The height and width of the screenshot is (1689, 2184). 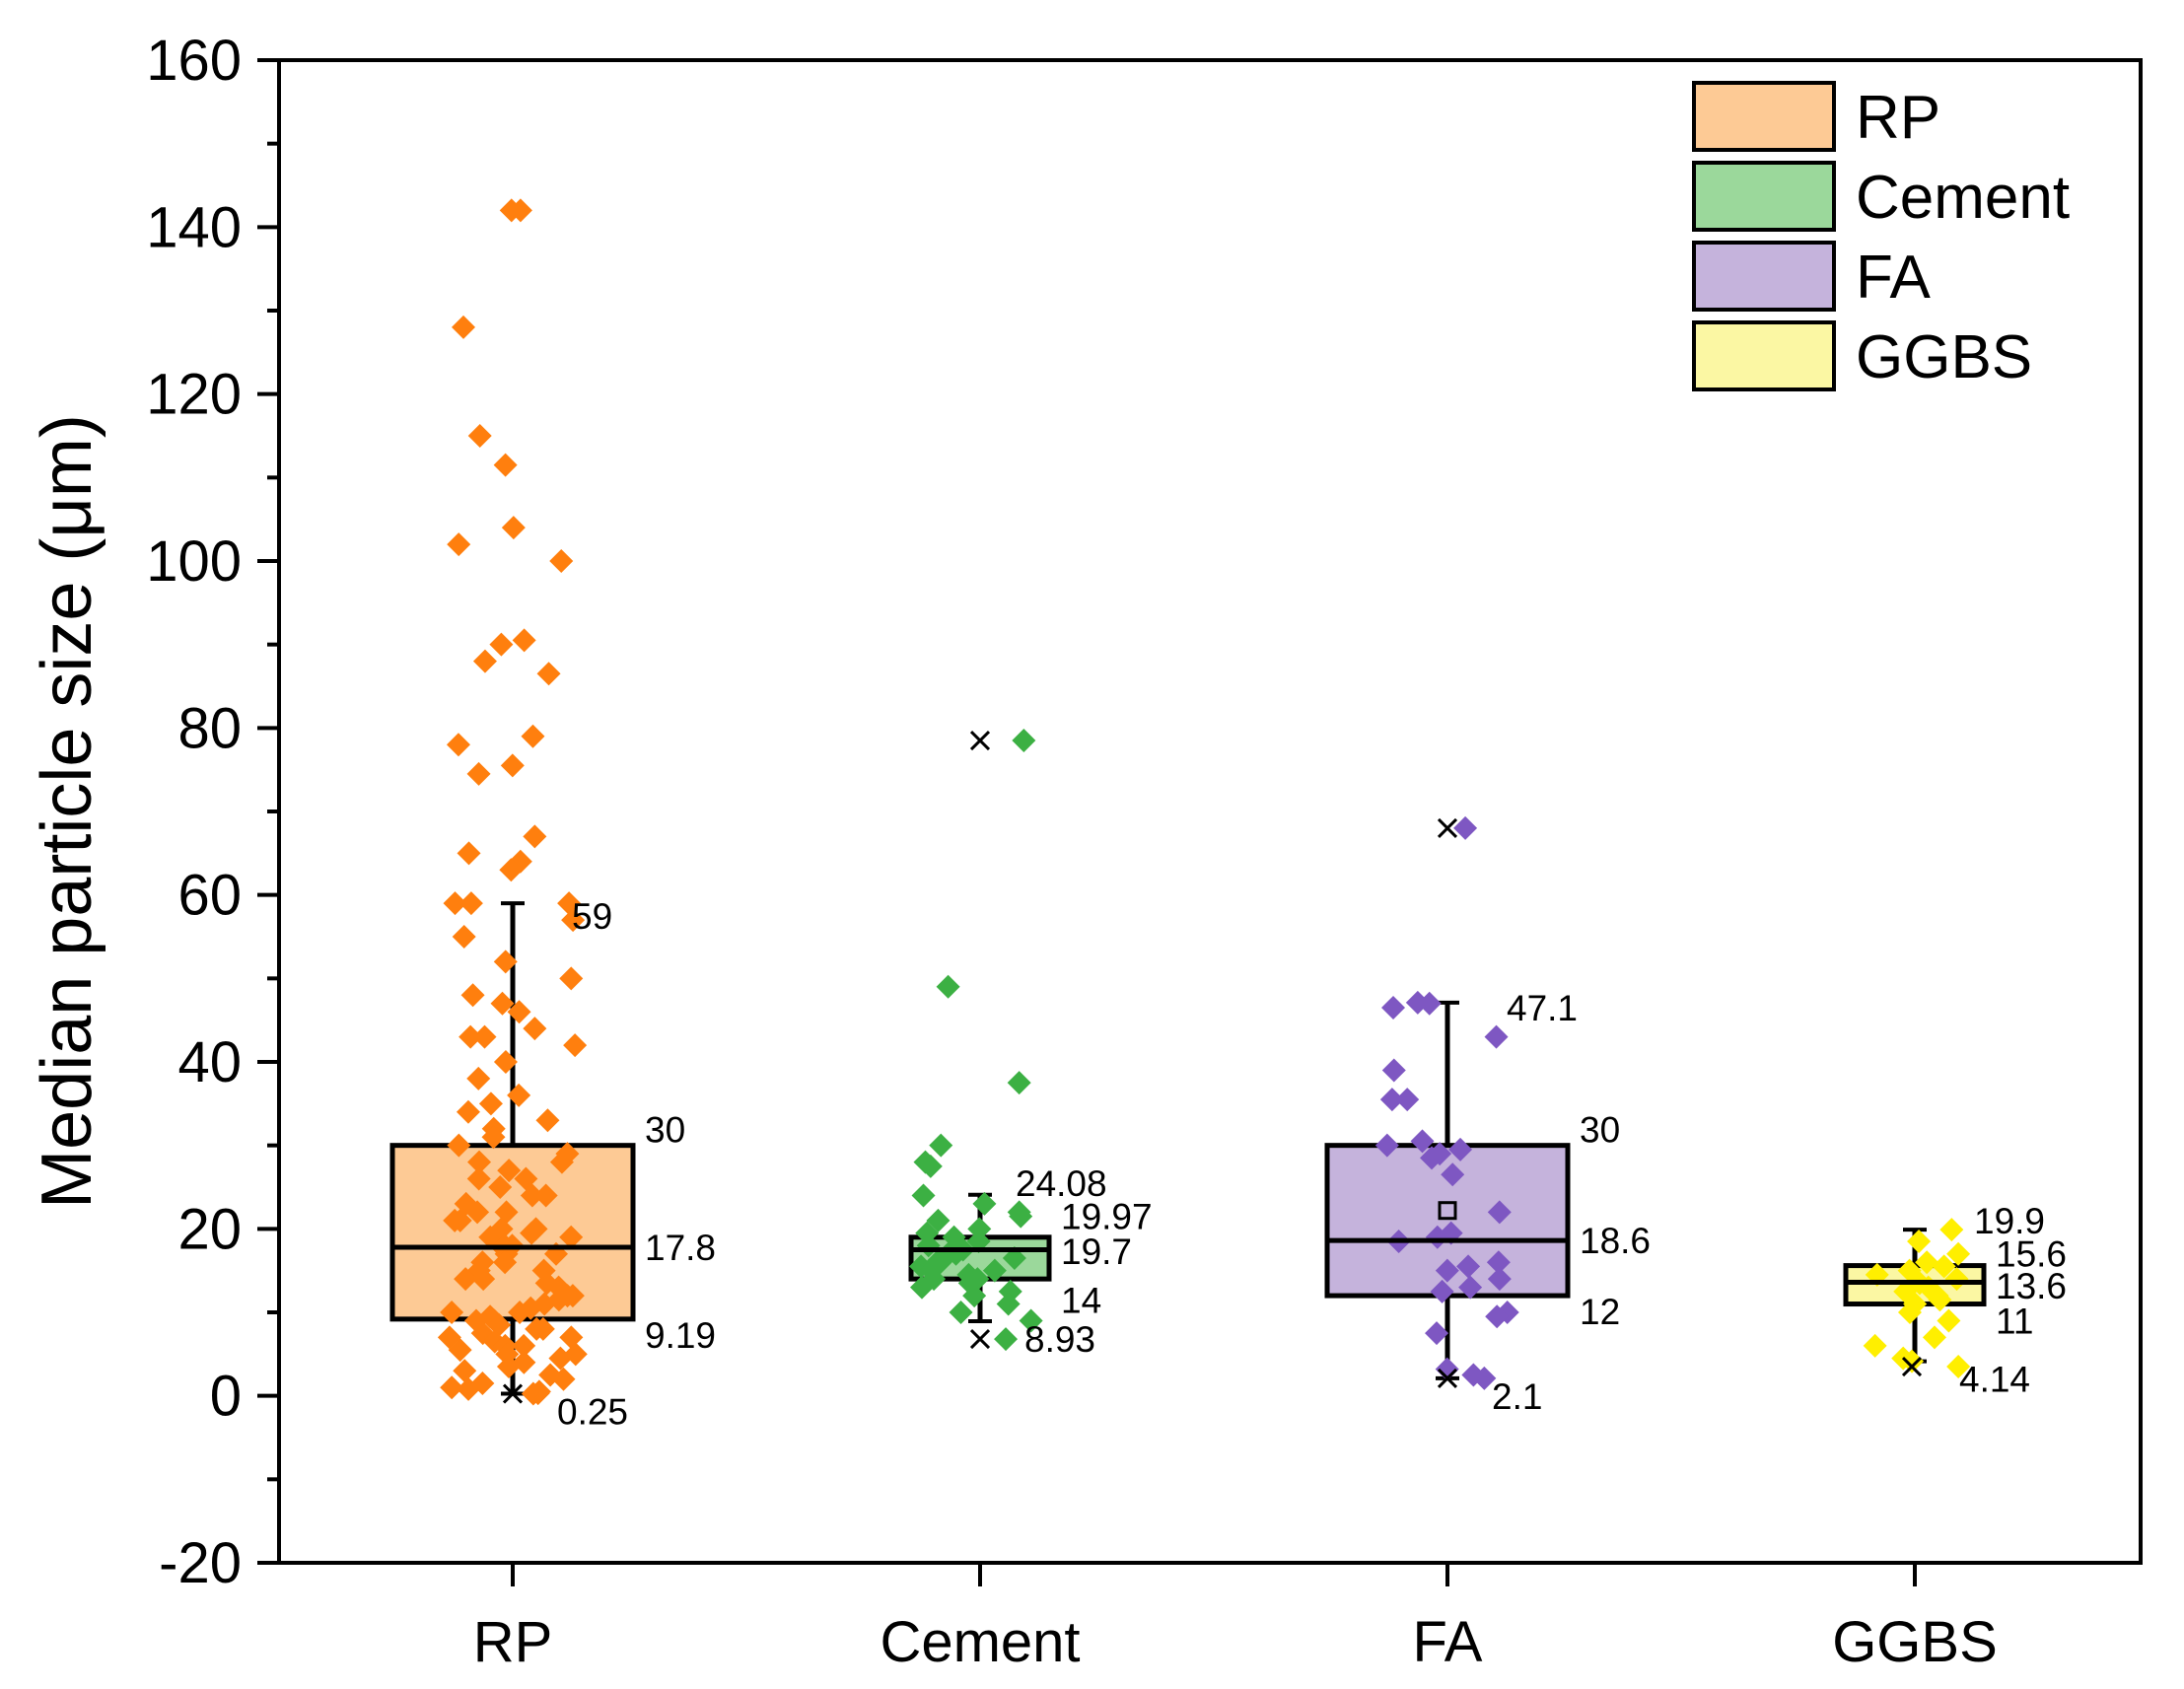 What do you see at coordinates (1517, 1396) in the screenshot?
I see `annotation-whisker-low: 2.1` at bounding box center [1517, 1396].